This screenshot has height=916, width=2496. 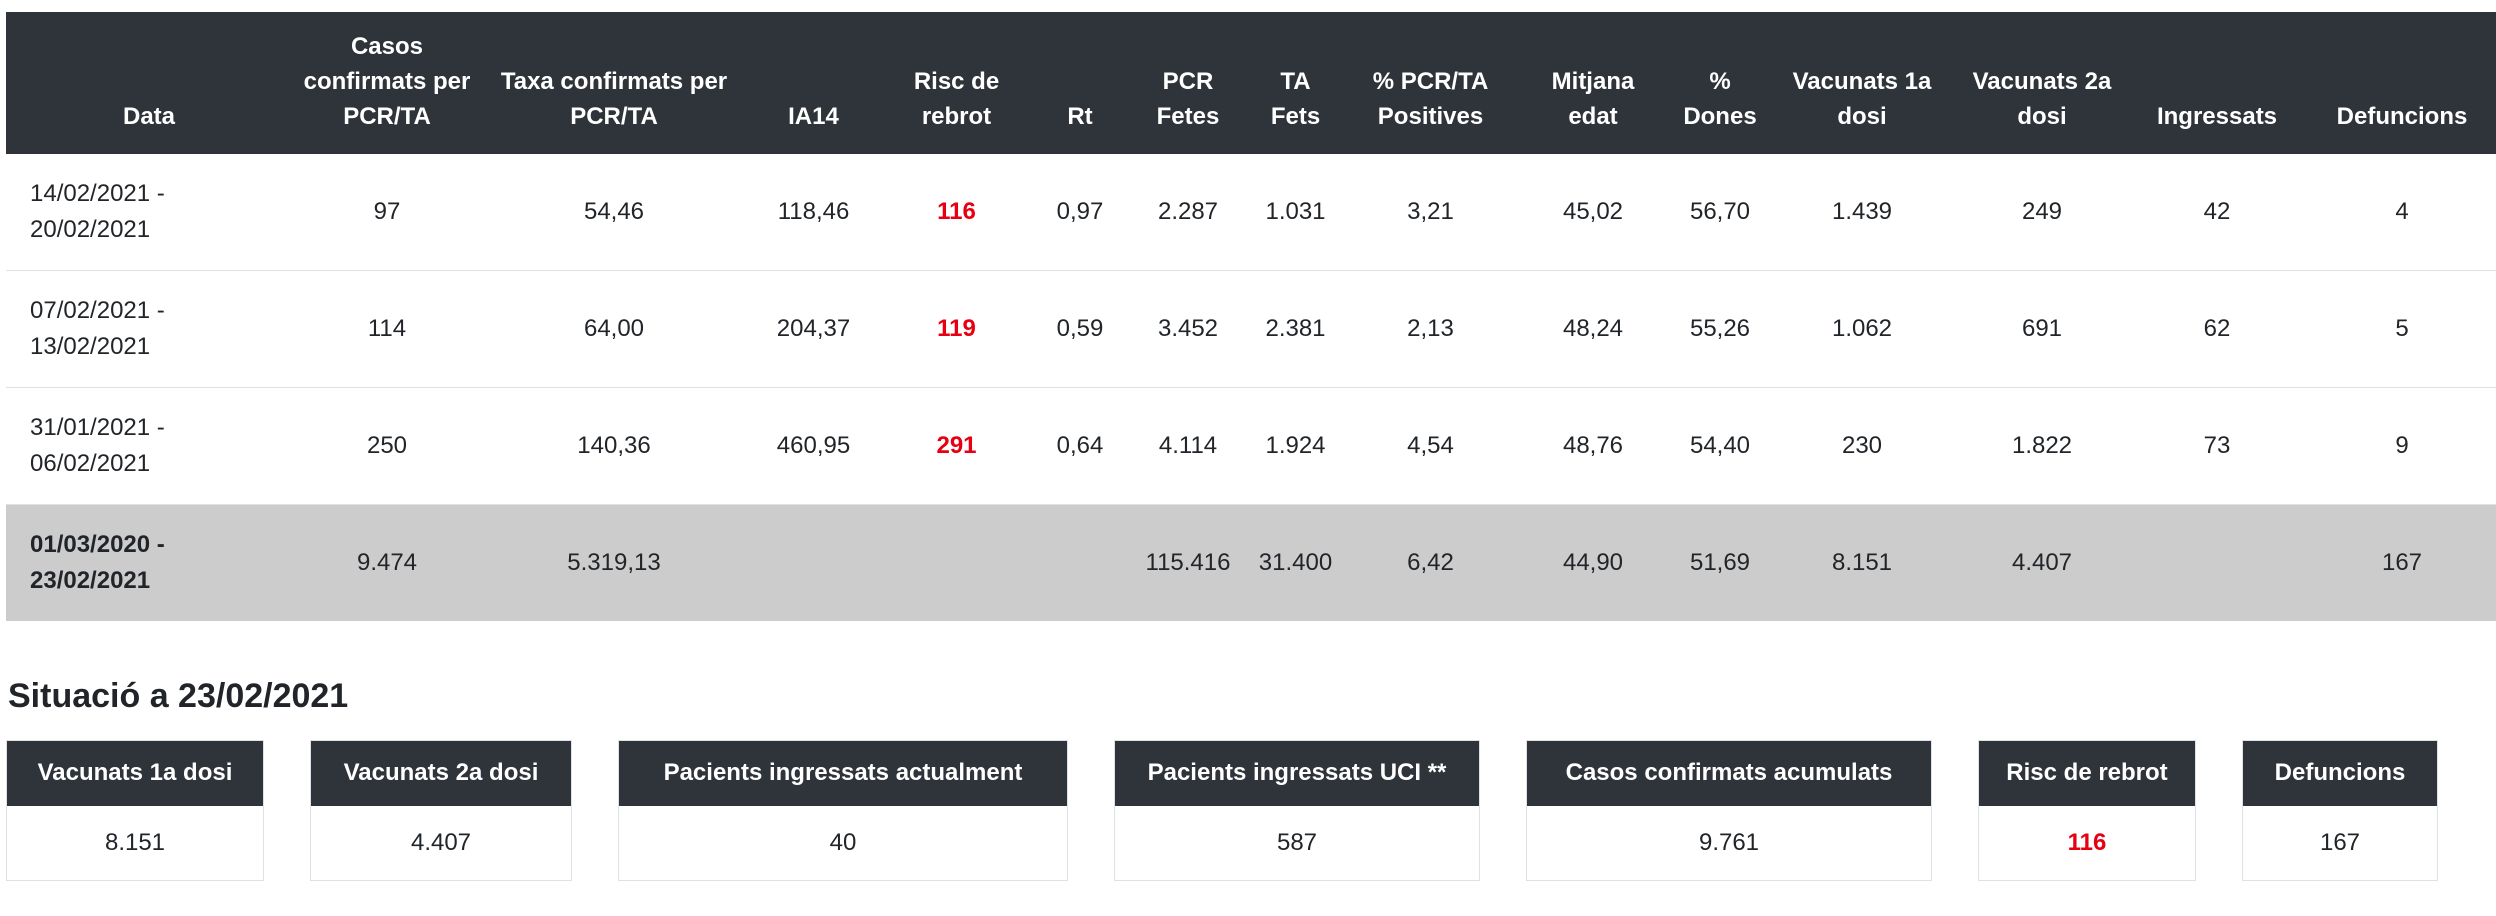 What do you see at coordinates (813, 213) in the screenshot?
I see `cell-ia14: 118,46` at bounding box center [813, 213].